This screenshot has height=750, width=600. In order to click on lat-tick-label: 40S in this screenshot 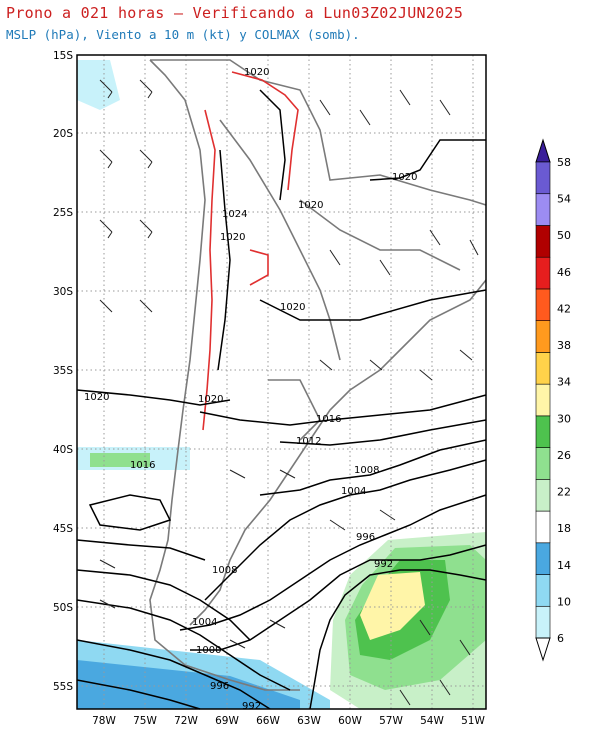, I will do `click(63, 450)`.